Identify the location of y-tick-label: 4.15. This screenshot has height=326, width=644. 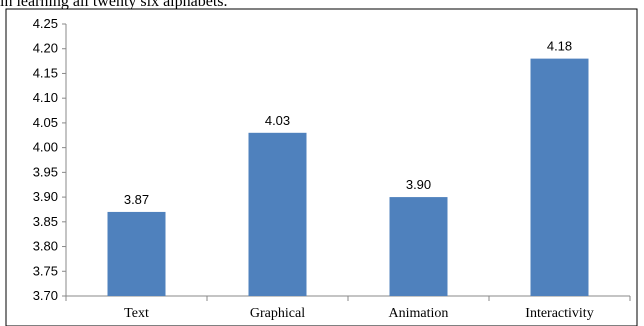
(45, 72).